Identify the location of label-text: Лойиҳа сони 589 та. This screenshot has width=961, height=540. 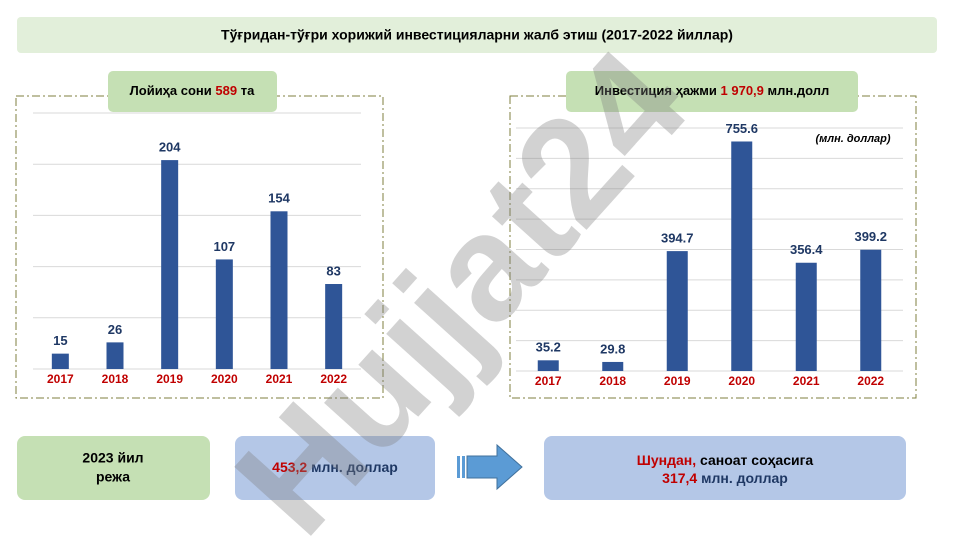
(192, 90).